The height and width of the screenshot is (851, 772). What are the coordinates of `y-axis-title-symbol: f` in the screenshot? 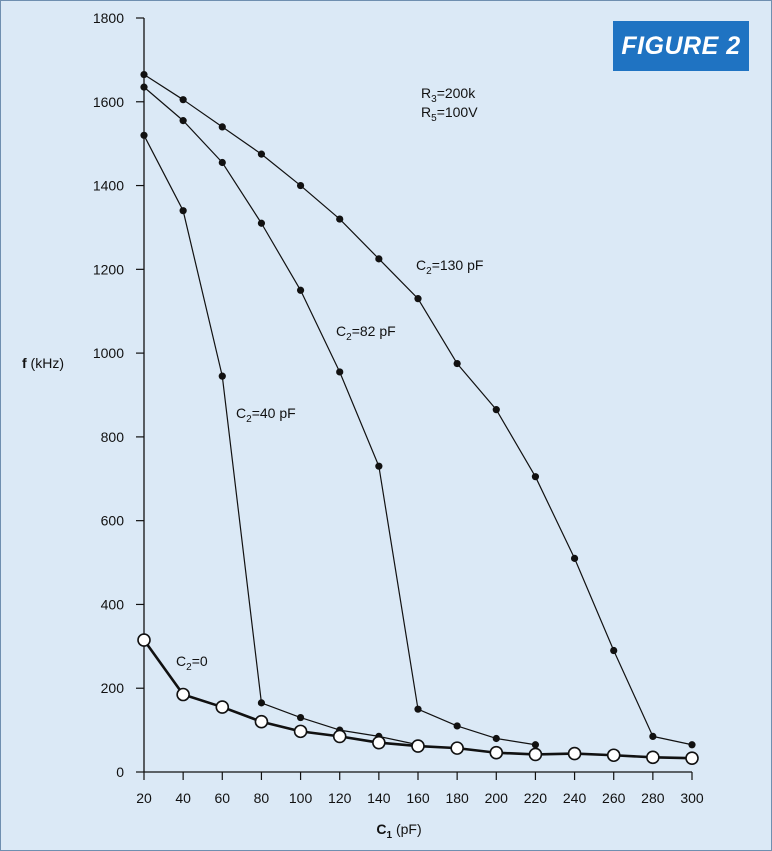 It's located at (24, 363).